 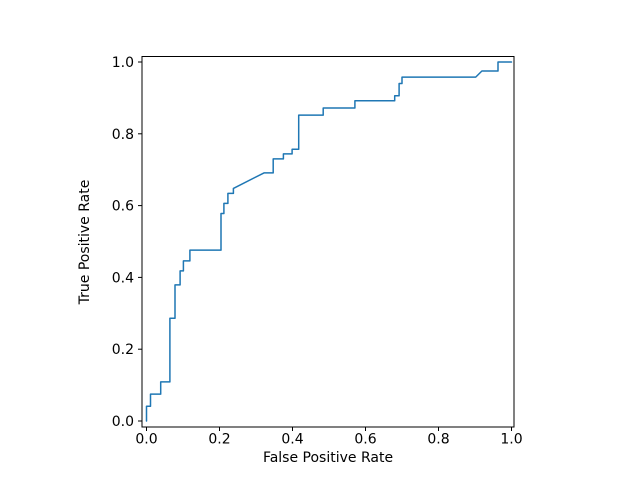 What do you see at coordinates (123, 278) in the screenshot?
I see `y-tick-label: 0.4` at bounding box center [123, 278].